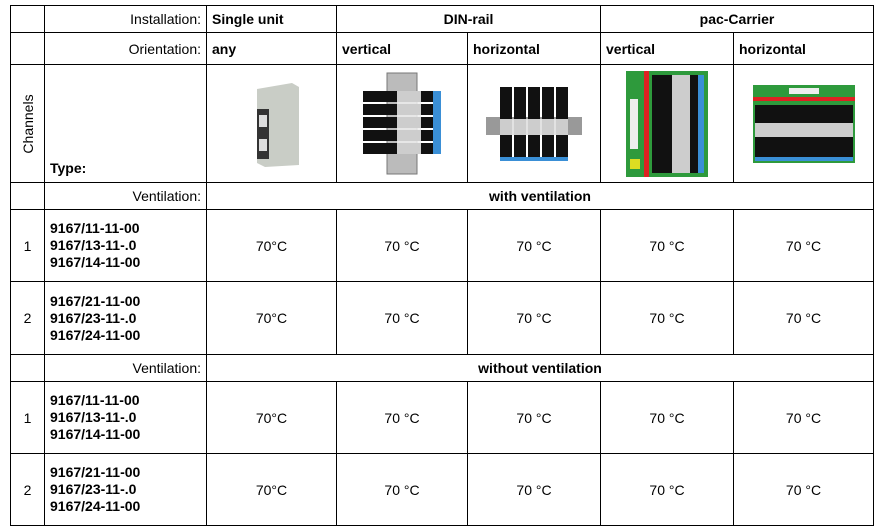 The image size is (884, 528). I want to click on channels-header: Channels, so click(27, 123).